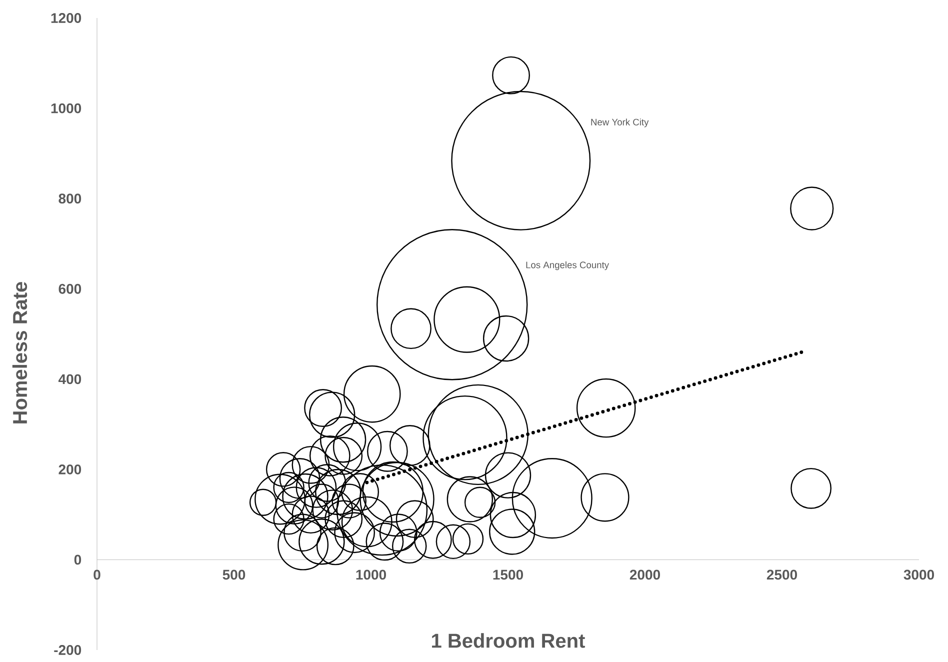 This screenshot has width=948, height=662. What do you see at coordinates (508, 575) in the screenshot?
I see `x-tick-label: 1500` at bounding box center [508, 575].